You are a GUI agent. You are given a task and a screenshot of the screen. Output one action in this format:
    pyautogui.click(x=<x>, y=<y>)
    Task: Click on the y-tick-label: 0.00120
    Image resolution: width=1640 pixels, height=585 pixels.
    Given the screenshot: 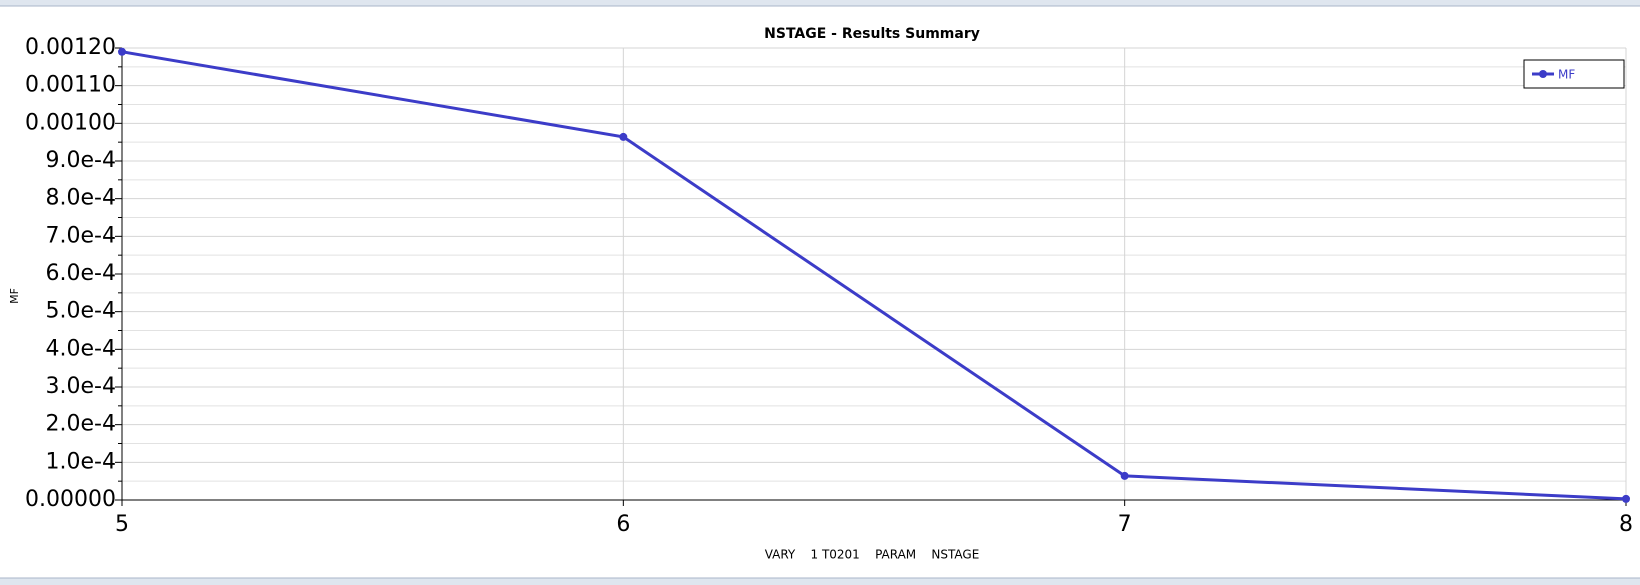 What is the action you would take?
    pyautogui.click(x=70, y=47)
    